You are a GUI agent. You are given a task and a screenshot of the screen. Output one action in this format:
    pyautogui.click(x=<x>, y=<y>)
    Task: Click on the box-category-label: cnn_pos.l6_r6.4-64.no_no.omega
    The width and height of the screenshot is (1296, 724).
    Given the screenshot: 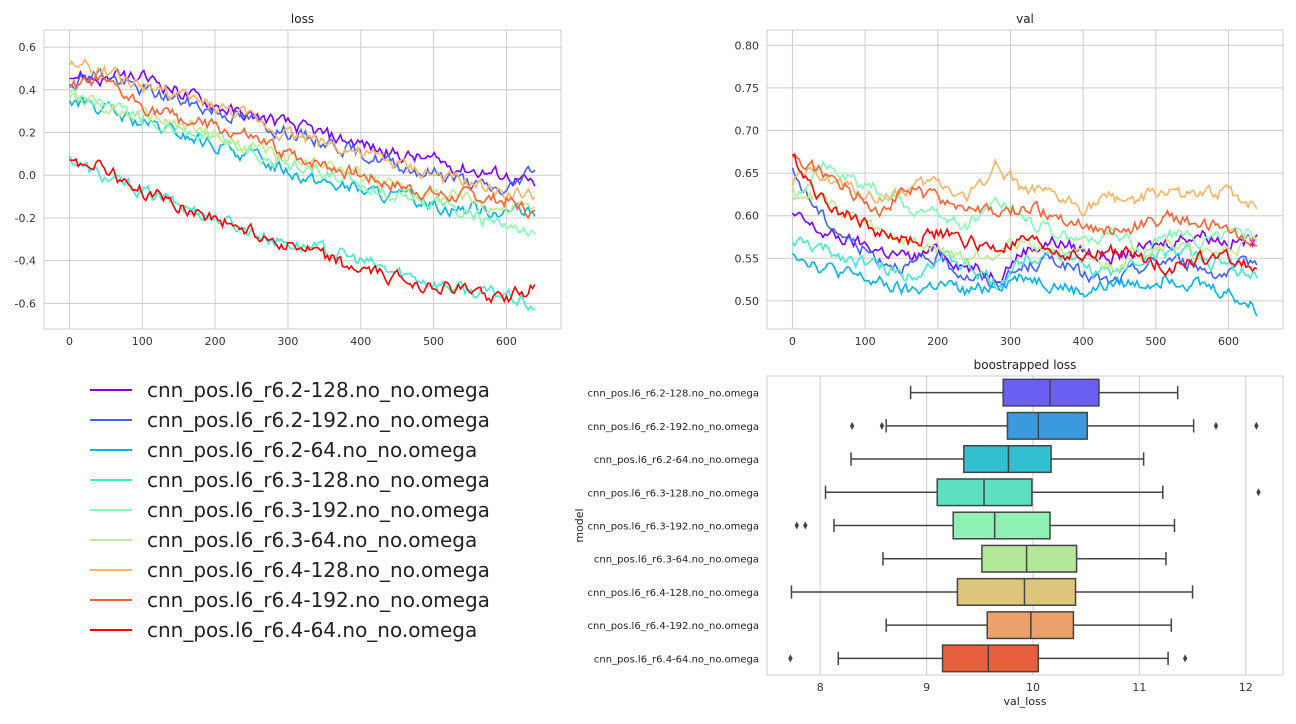 What is the action you would take?
    pyautogui.click(x=676, y=659)
    